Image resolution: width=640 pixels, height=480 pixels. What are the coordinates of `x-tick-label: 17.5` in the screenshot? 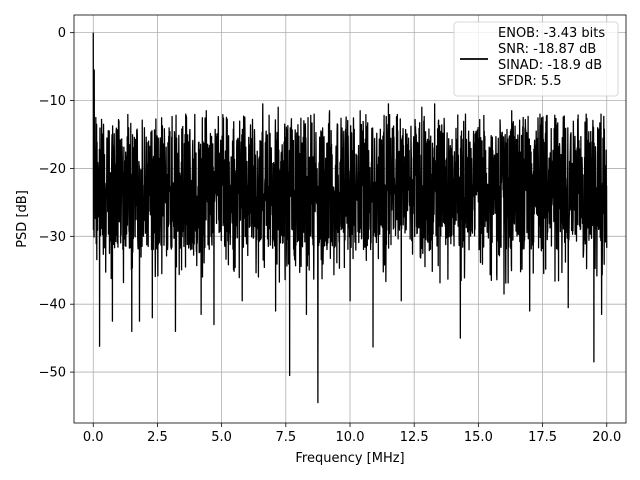 It's located at (542, 437).